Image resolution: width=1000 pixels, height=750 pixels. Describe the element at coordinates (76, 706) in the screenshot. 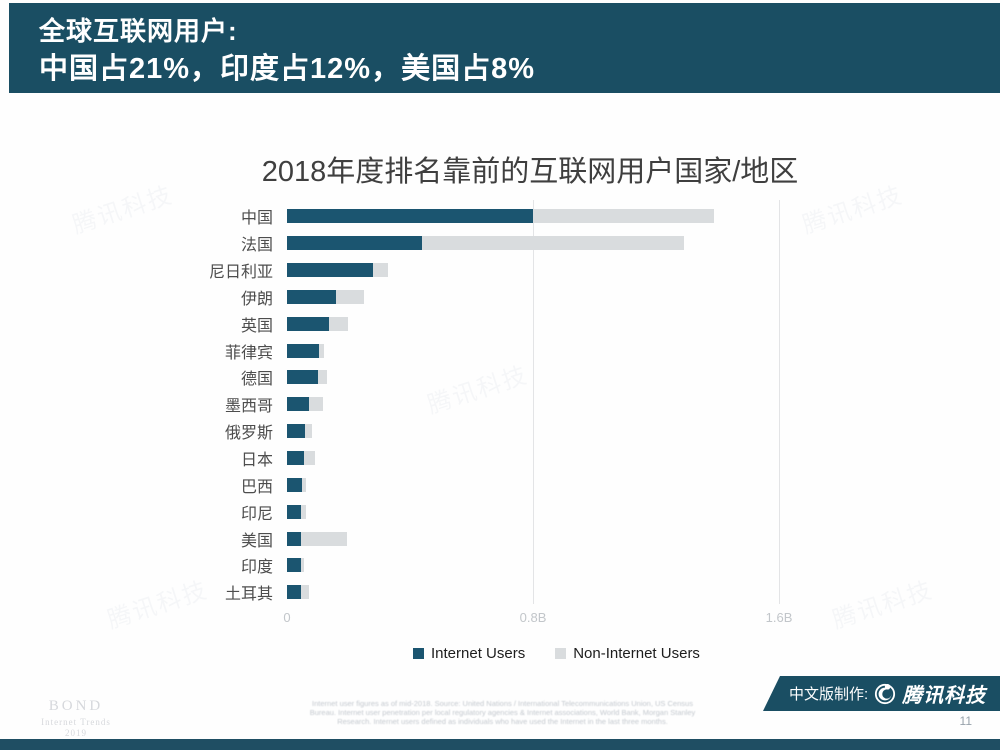

I see `bond-logo-title: BOND` at that location.